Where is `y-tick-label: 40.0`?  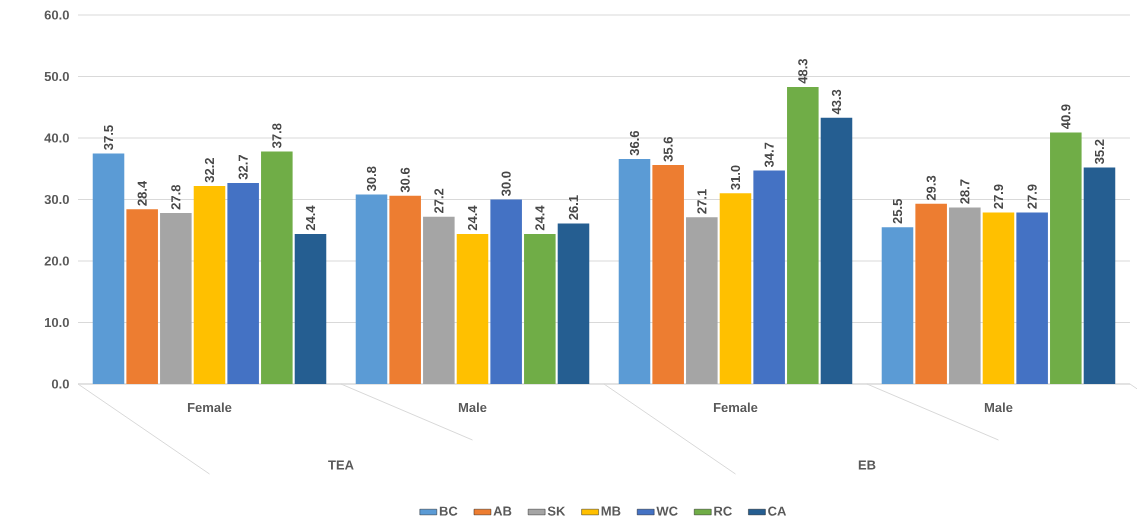 y-tick-label: 40.0 is located at coordinates (56, 138).